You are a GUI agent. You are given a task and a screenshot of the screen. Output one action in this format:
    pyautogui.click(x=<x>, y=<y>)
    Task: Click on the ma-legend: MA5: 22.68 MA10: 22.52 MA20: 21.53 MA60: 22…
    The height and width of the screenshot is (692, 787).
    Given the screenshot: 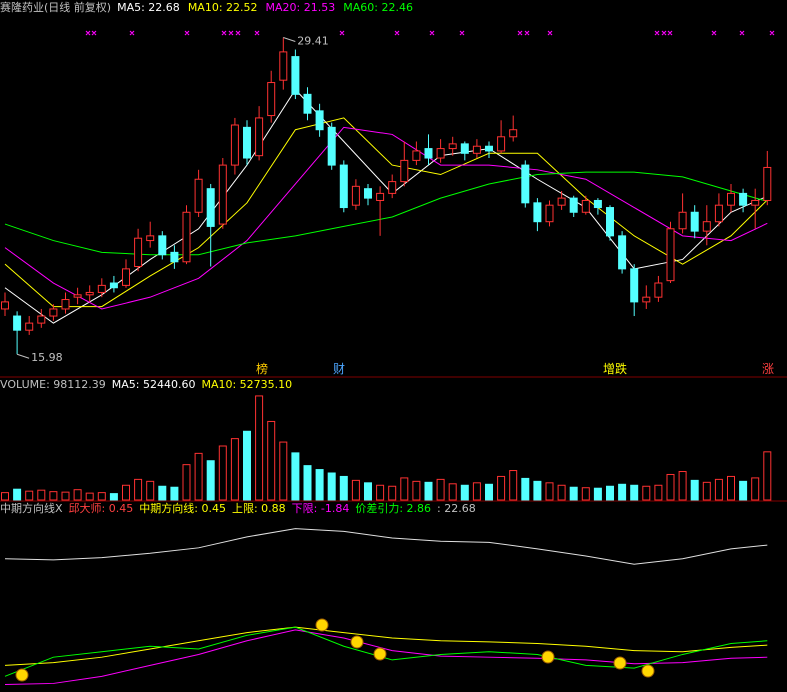 What is the action you would take?
    pyautogui.click(x=265, y=7)
    